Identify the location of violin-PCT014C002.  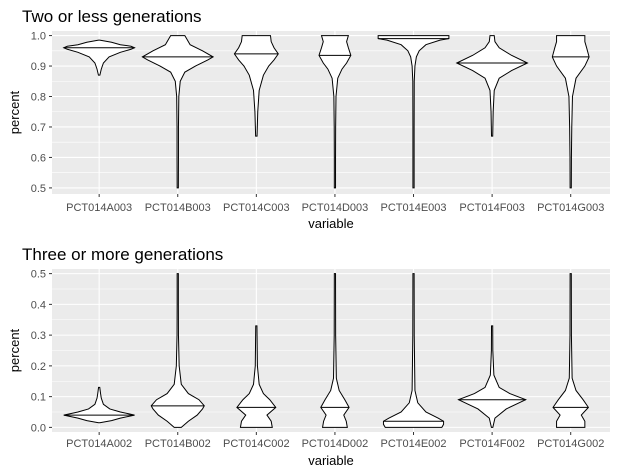
(256, 376).